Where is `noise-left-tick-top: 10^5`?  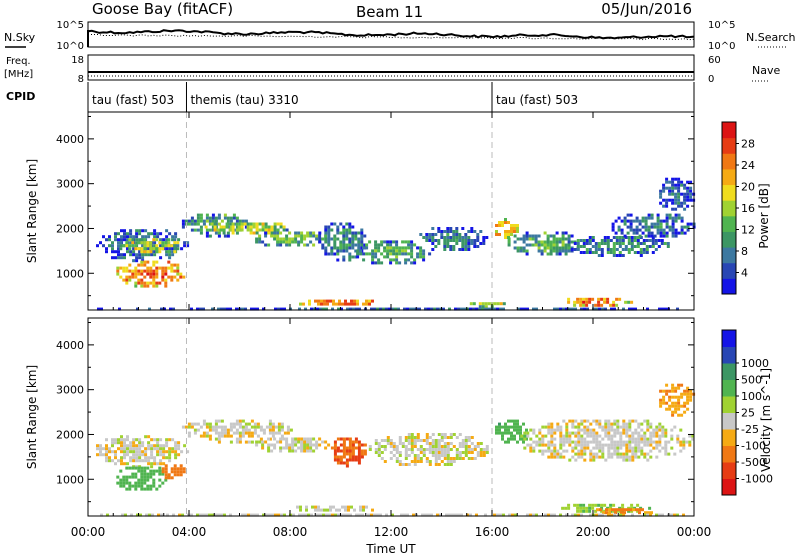
noise-left-tick-top: 10^5 is located at coordinates (70, 25).